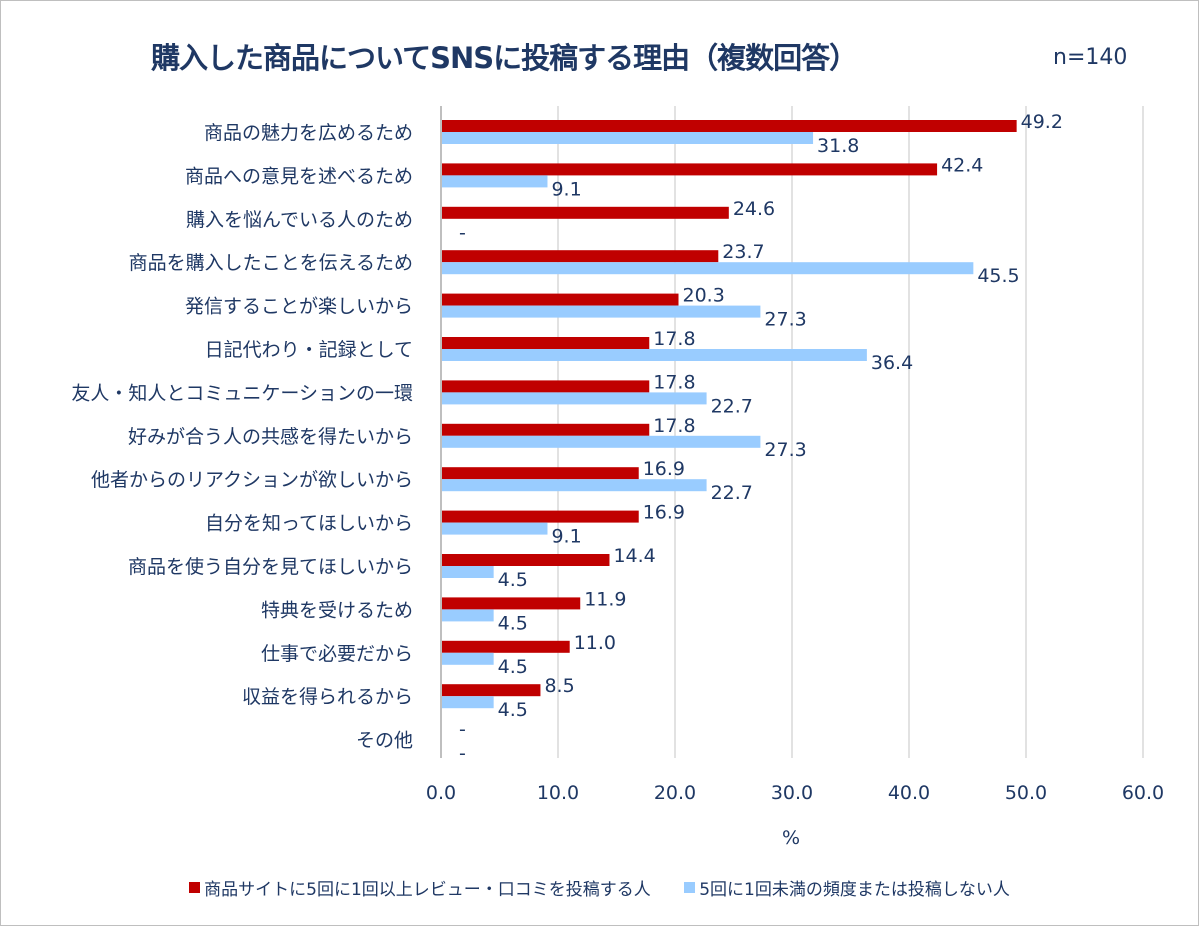  What do you see at coordinates (1143, 793) in the screenshot?
I see `x-tick-label: 60.0` at bounding box center [1143, 793].